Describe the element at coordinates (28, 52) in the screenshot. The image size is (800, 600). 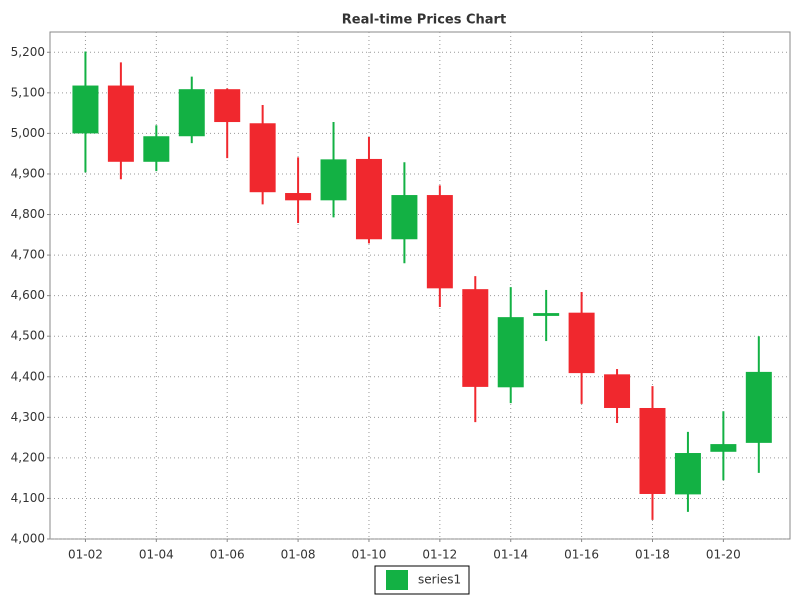
I see `y-tick-label: 5,200` at that location.